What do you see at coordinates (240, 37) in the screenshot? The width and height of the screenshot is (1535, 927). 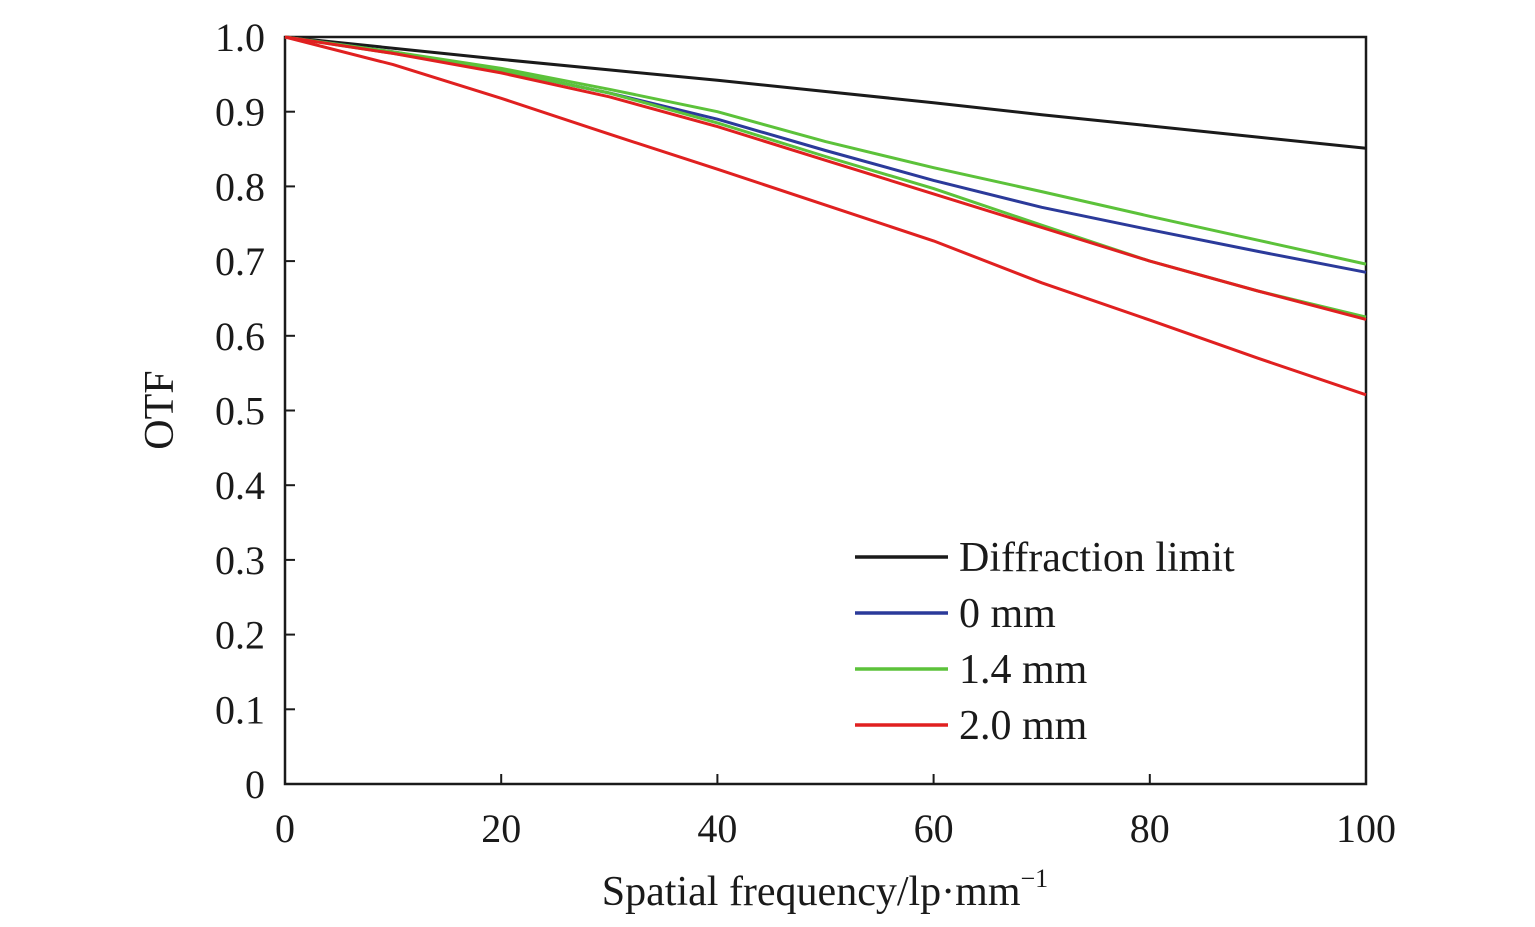 I see `y-tick-label: 1.0` at bounding box center [240, 37].